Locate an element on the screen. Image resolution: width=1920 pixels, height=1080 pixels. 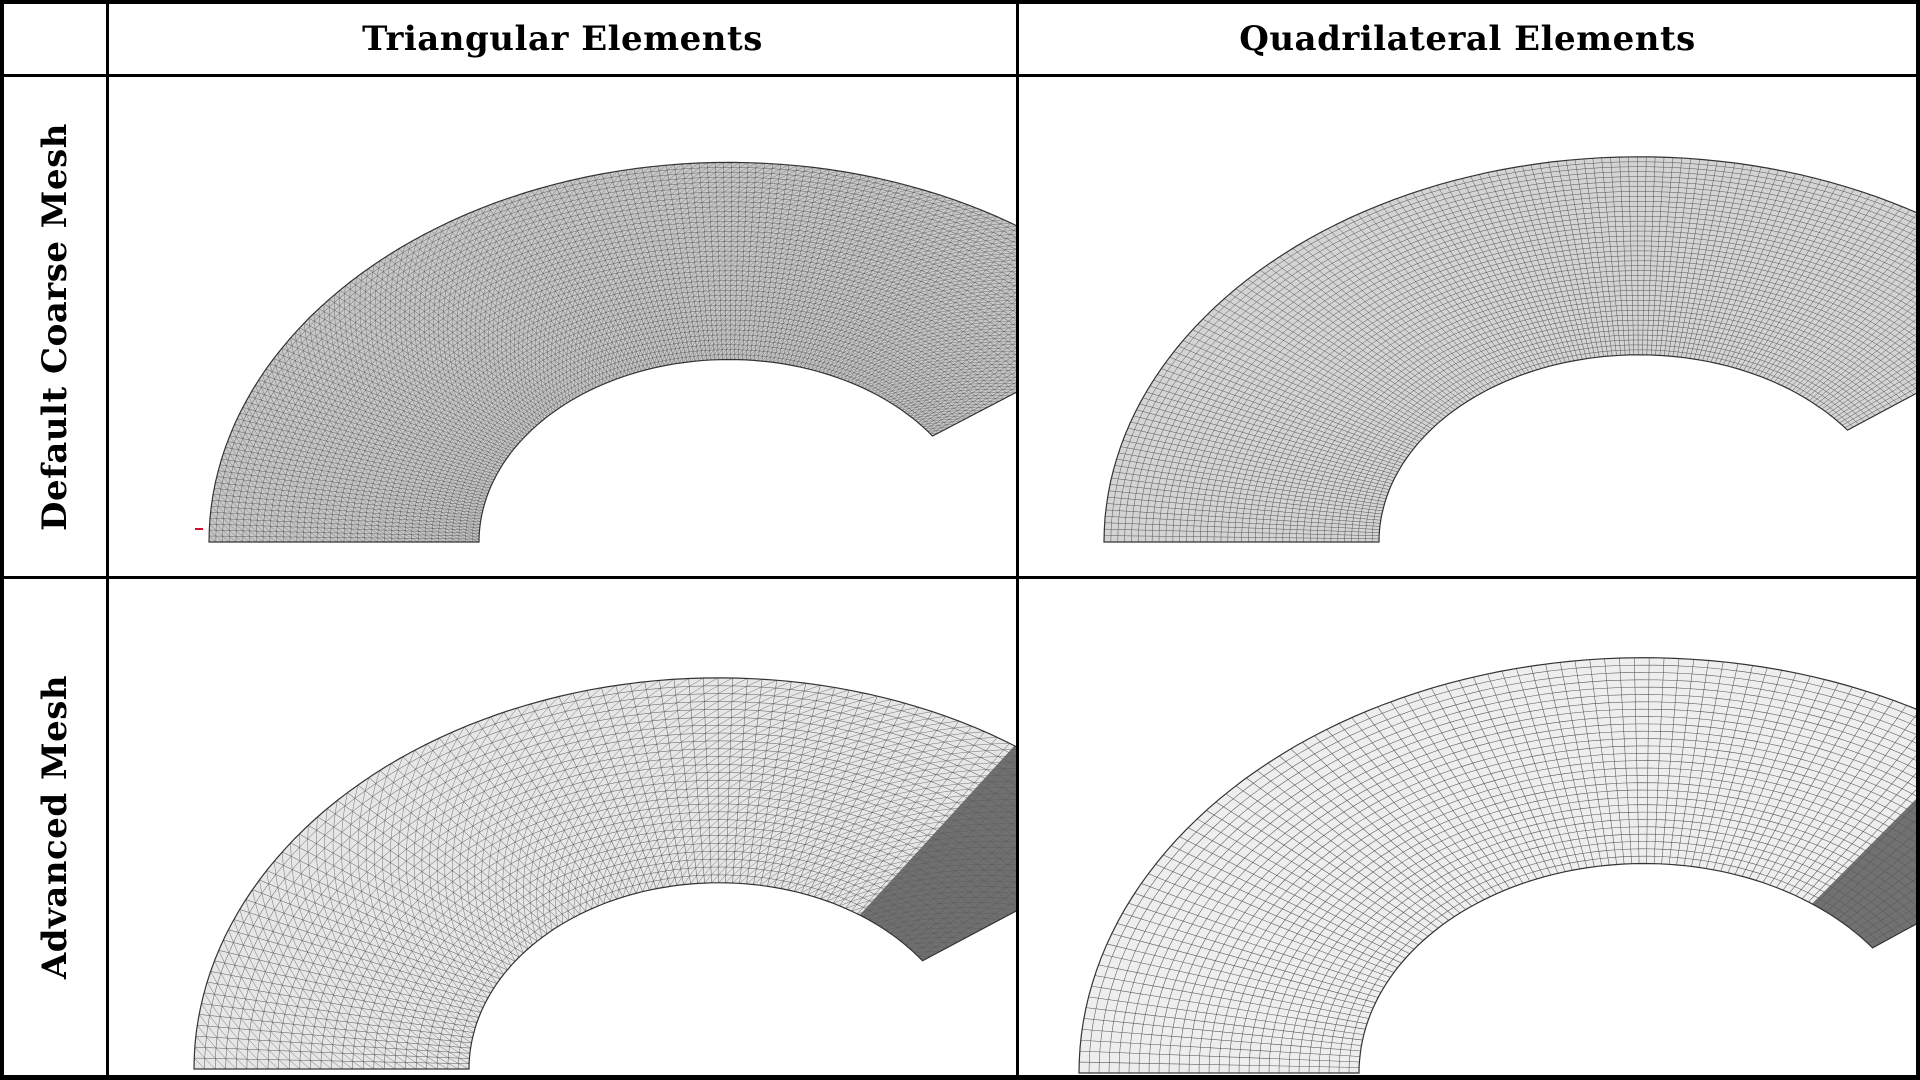
row-header-default-coarse-label: Default Coarse Mesh is located at coordinates (55, 326).